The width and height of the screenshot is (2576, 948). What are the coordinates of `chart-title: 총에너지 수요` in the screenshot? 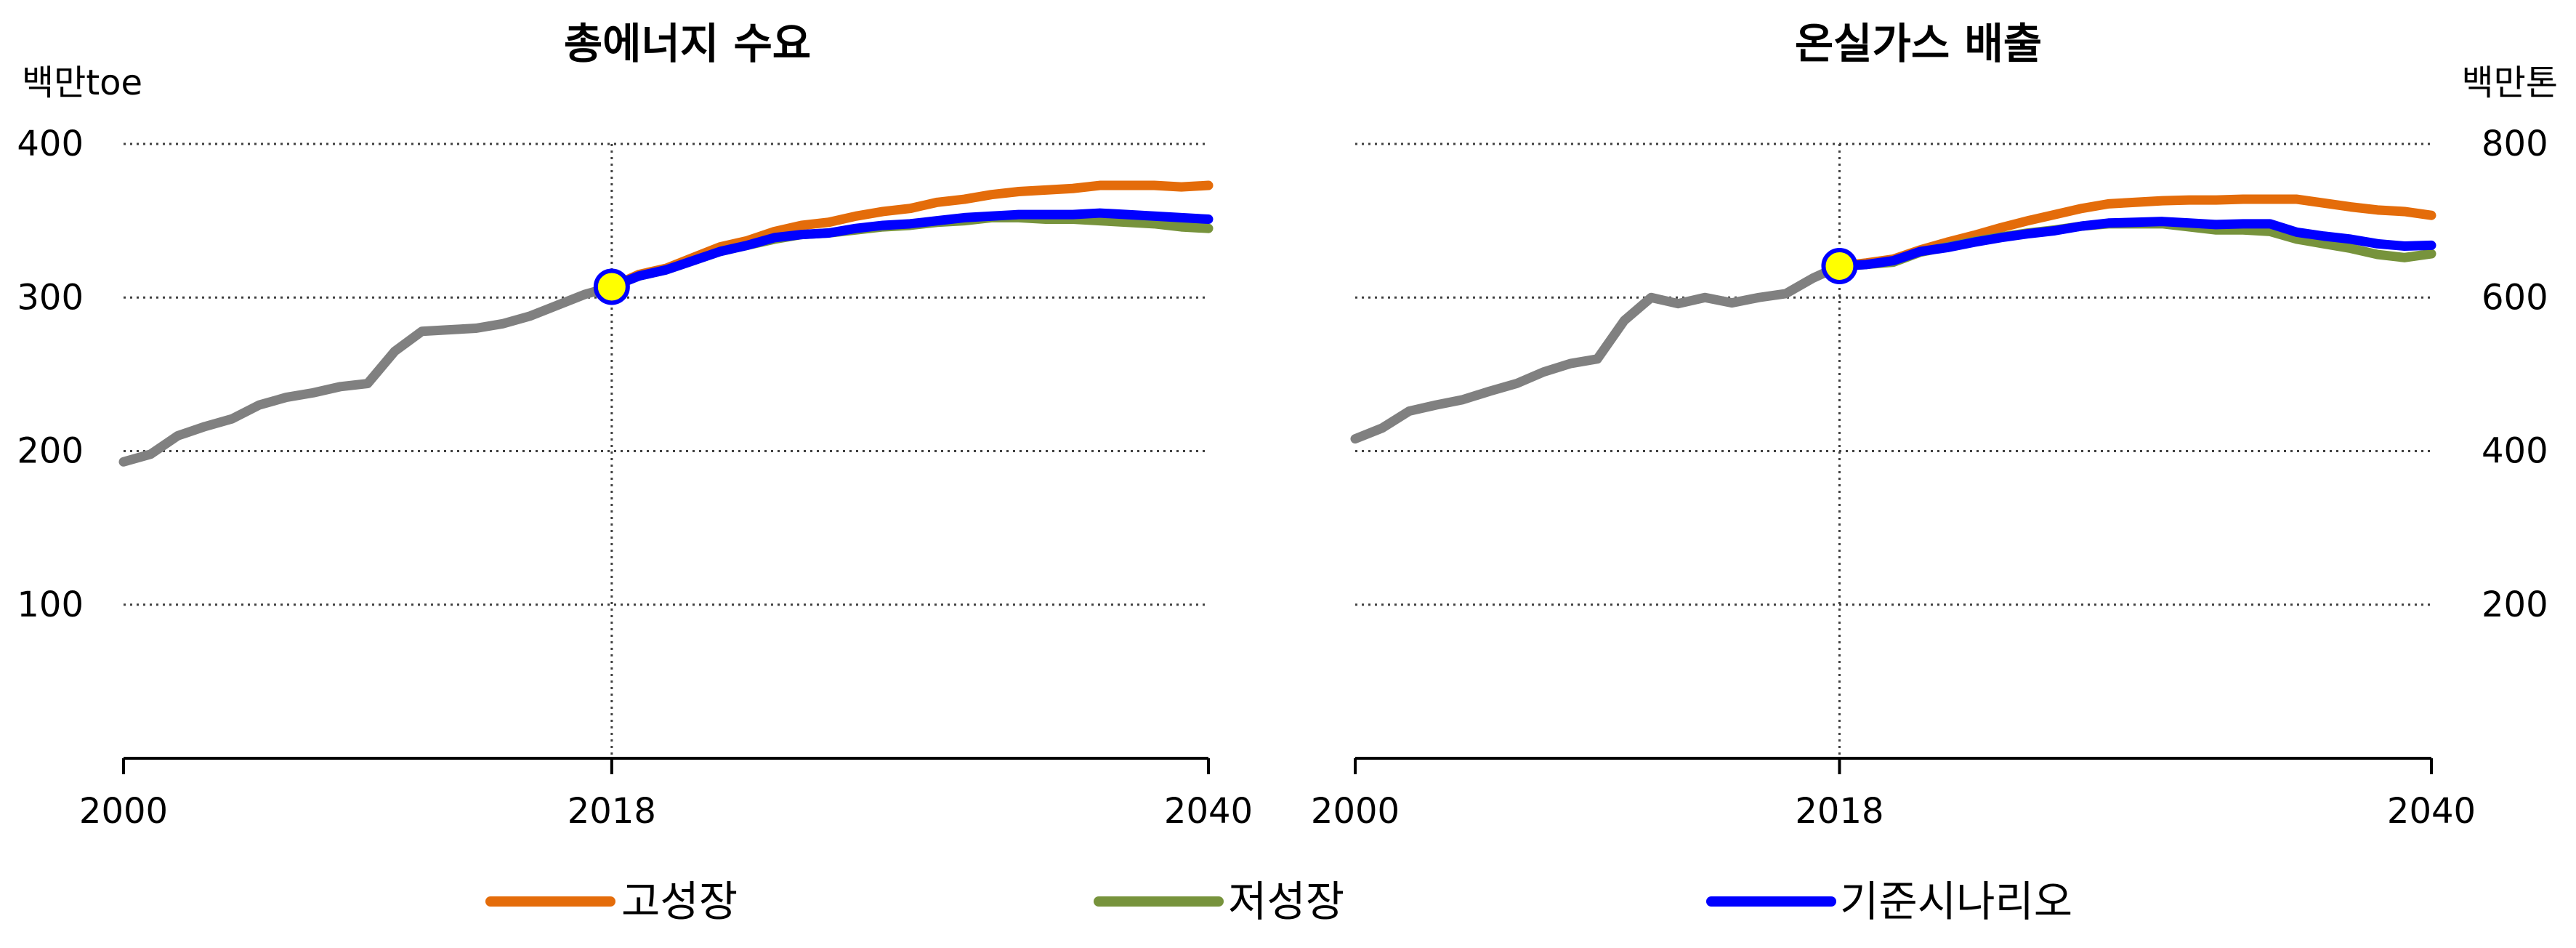 It's located at (687, 43).